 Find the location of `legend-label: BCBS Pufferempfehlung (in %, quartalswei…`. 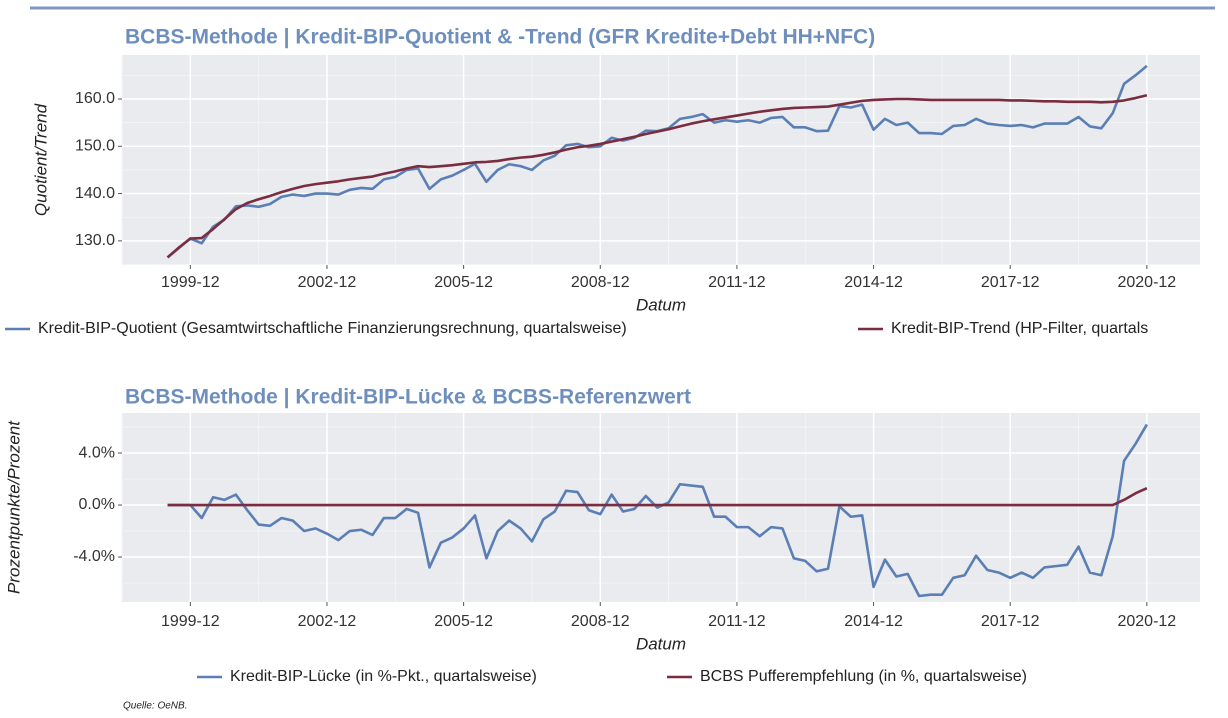

legend-label: BCBS Pufferempfehlung (in %, quartalswei… is located at coordinates (863, 676).